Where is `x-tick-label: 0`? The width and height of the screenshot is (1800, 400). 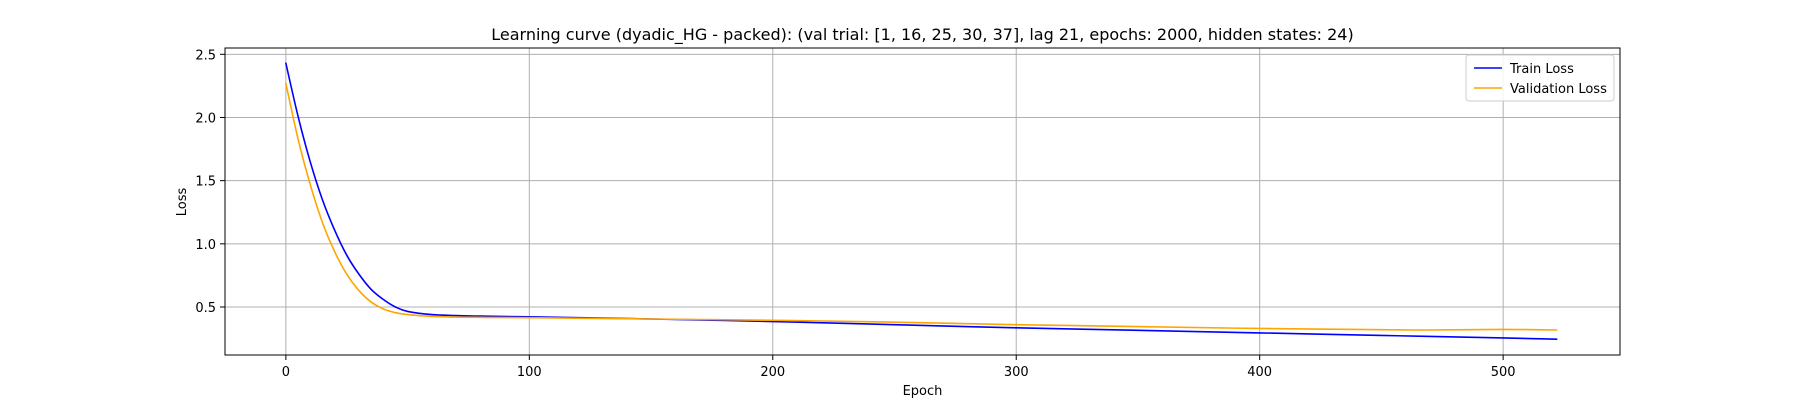 x-tick-label: 0 is located at coordinates (286, 372).